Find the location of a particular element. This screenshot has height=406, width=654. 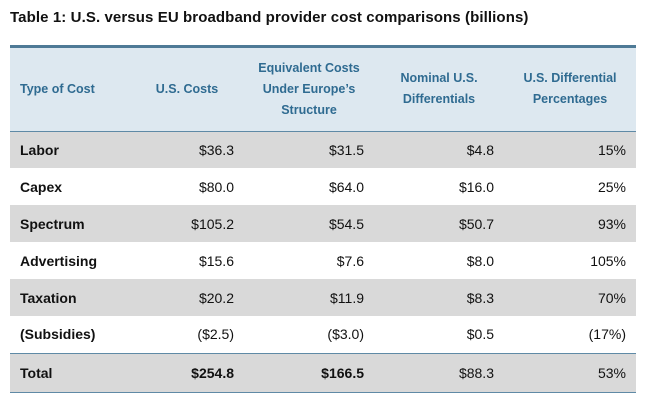

cell-nominal-differential: $88.3 is located at coordinates (439, 372).